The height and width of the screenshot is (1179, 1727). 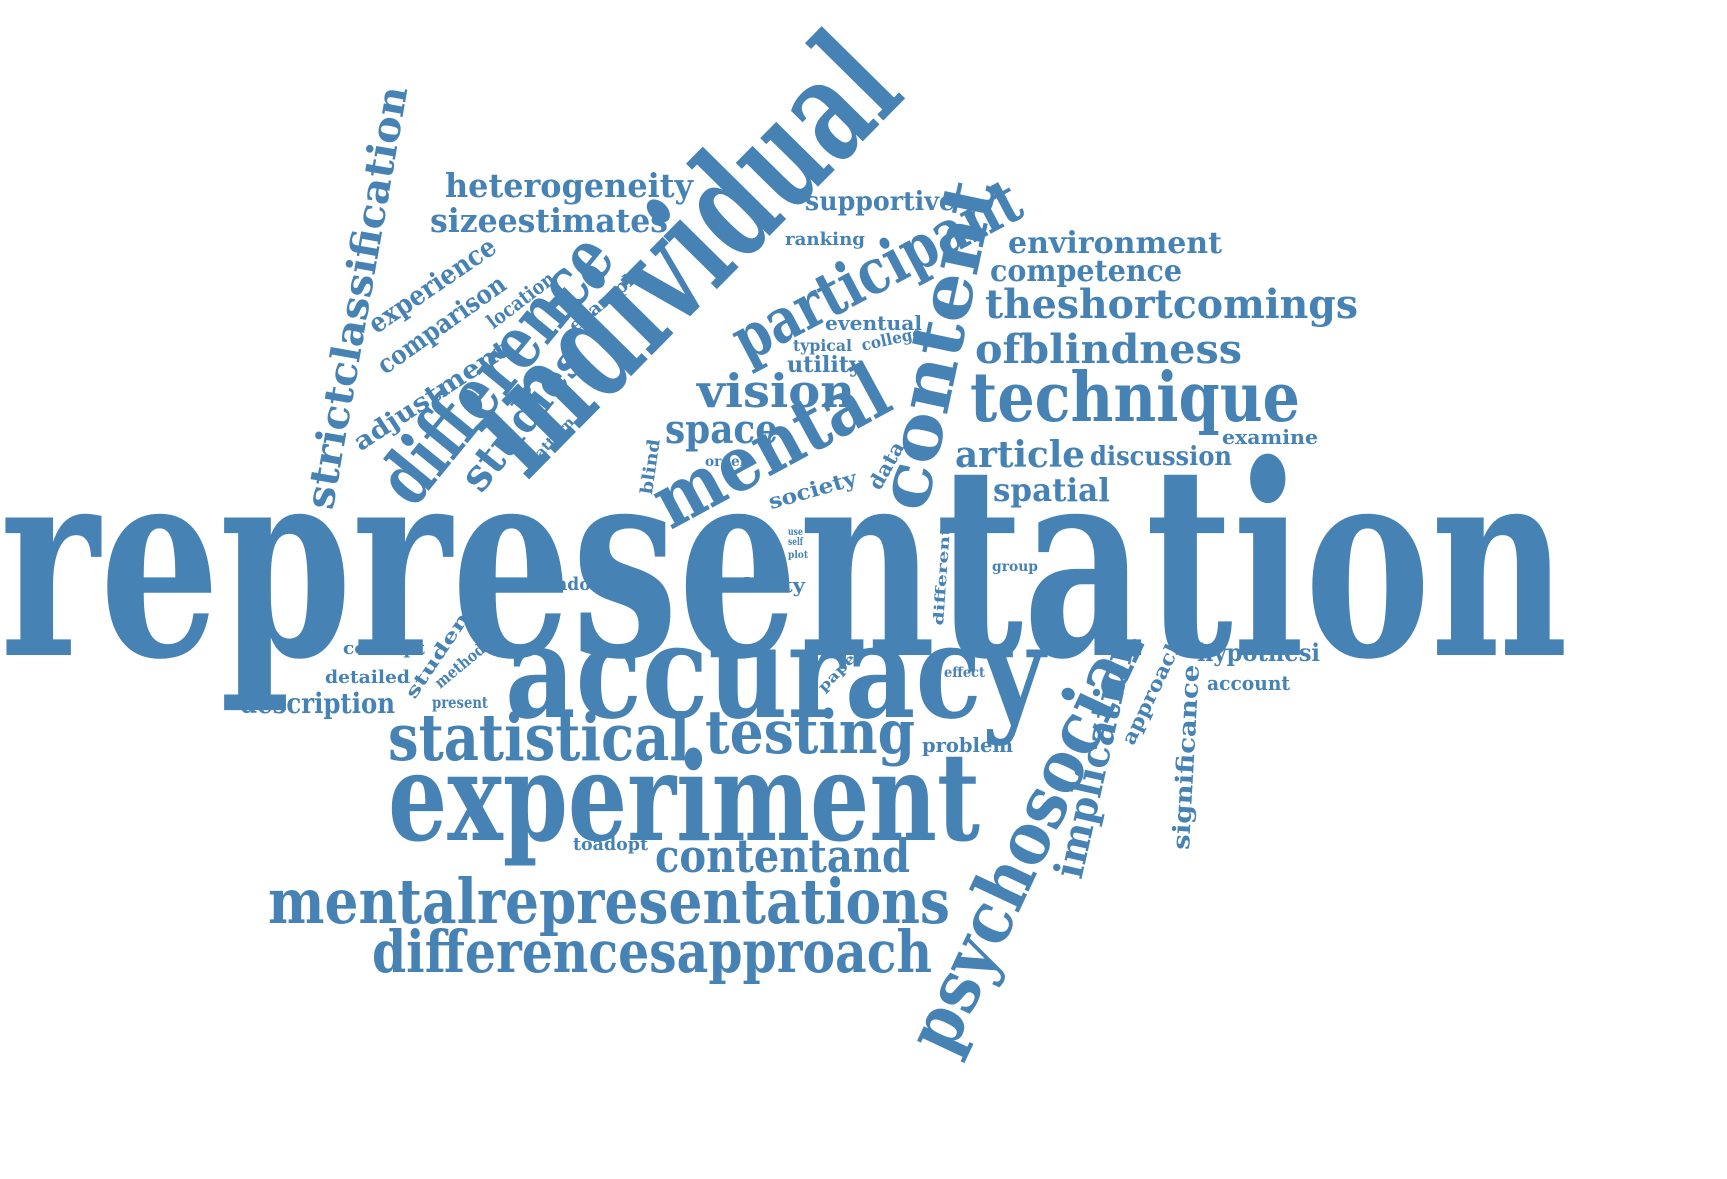 I want to click on word-supportive: supportive, so click(x=880, y=201).